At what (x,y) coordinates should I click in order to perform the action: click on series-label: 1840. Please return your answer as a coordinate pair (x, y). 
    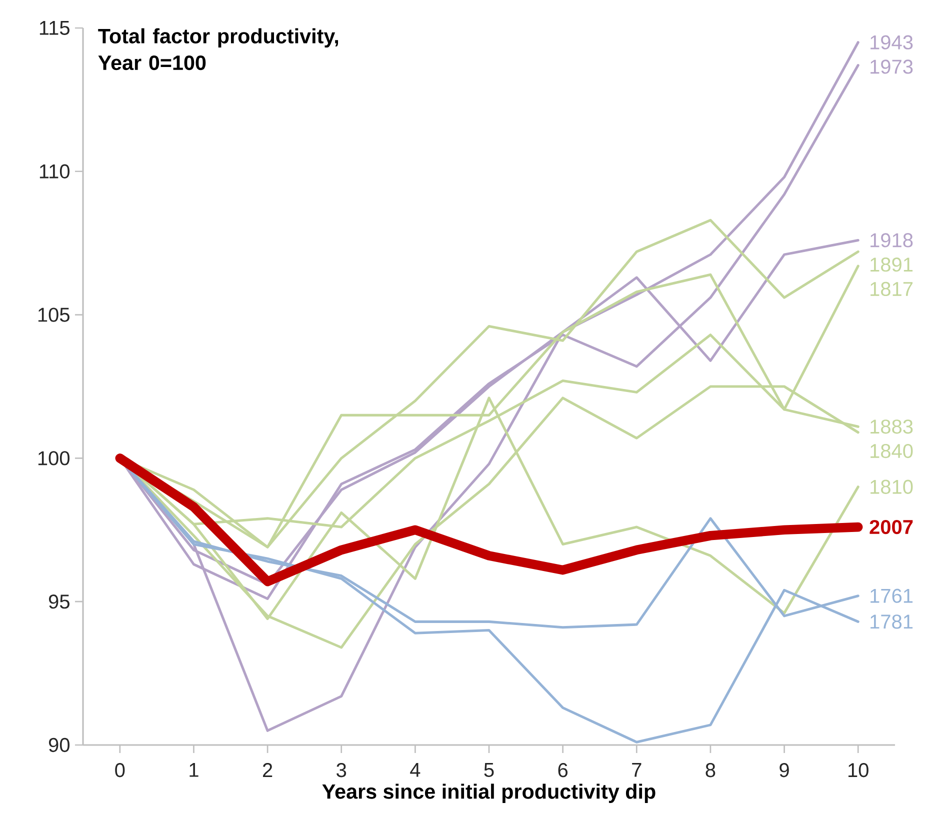
    Looking at the image, I should click on (891, 451).